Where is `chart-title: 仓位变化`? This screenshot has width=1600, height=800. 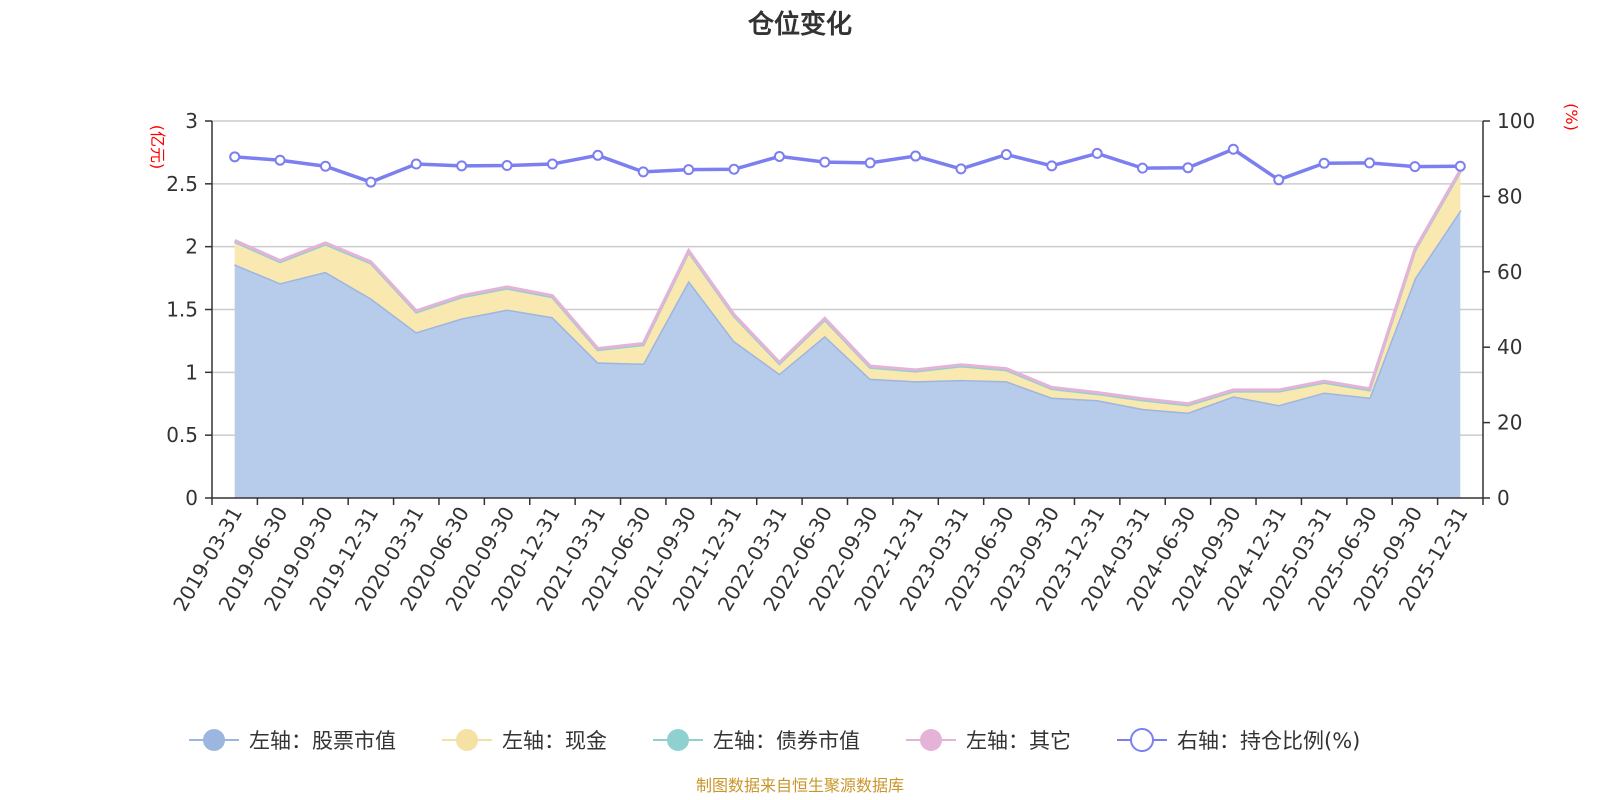
chart-title: 仓位变化 is located at coordinates (799, 24).